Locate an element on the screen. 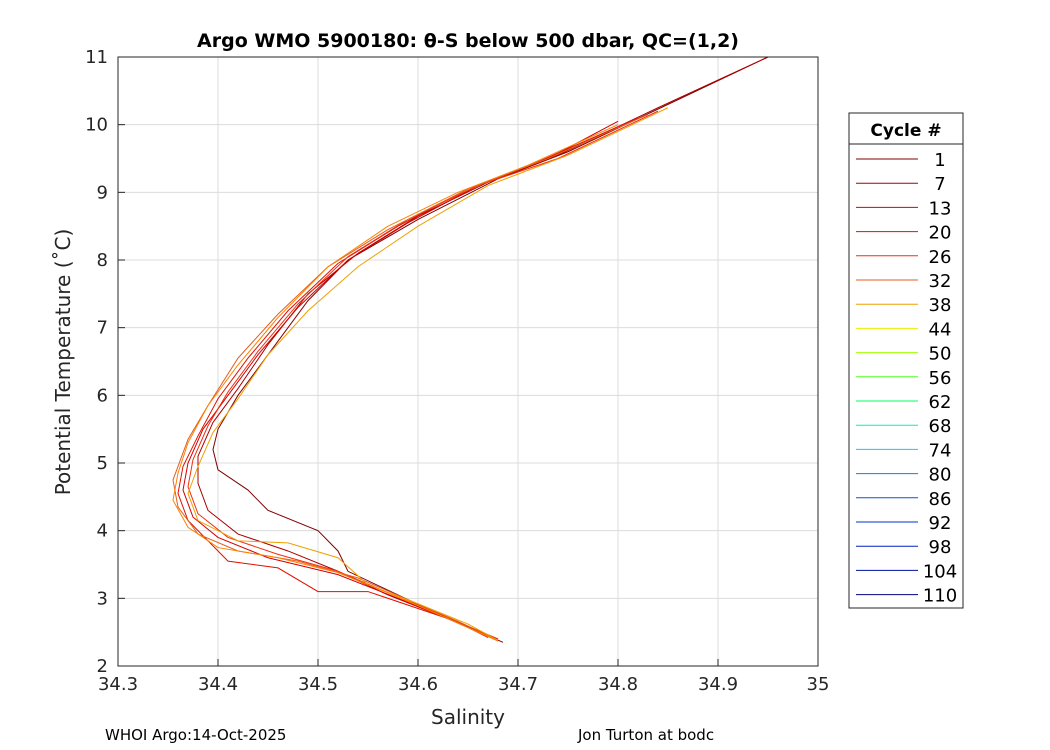 The height and width of the screenshot is (750, 1050). x-tick-label: 34.5 is located at coordinates (318, 684).